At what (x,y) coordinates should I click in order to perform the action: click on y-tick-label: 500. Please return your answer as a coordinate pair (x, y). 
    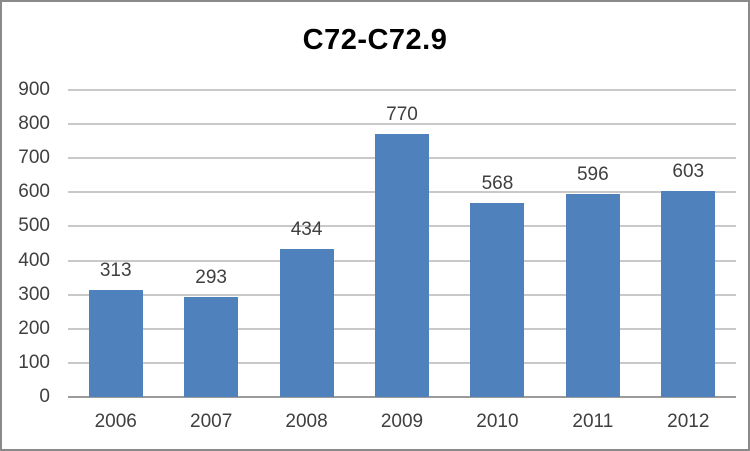
    Looking at the image, I should click on (34, 226).